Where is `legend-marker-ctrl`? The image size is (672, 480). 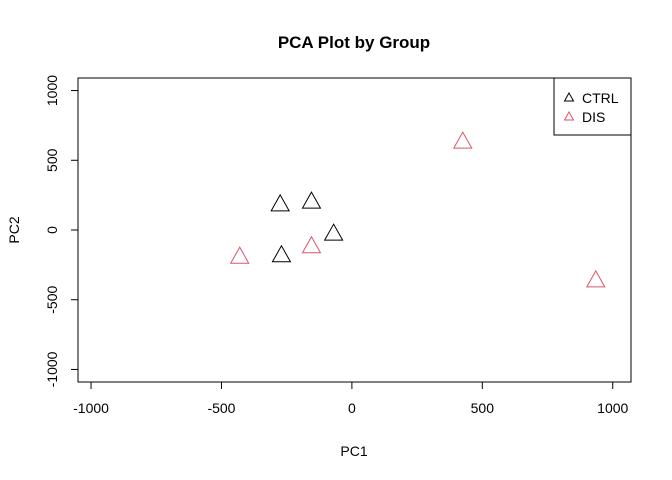
legend-marker-ctrl is located at coordinates (569, 96).